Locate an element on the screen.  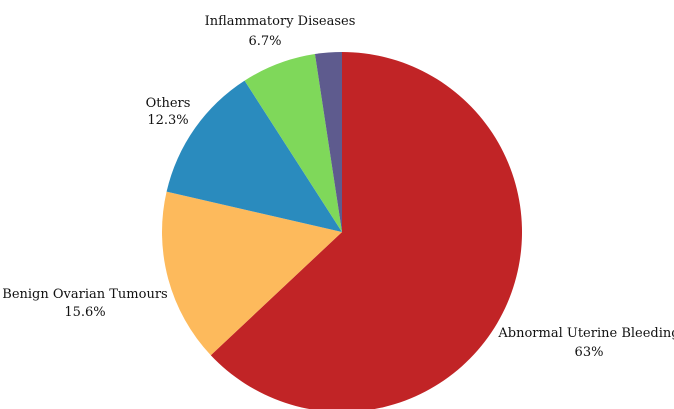
slice-value-abnormal-uterine-bleeding: 63% is located at coordinates (589, 352).